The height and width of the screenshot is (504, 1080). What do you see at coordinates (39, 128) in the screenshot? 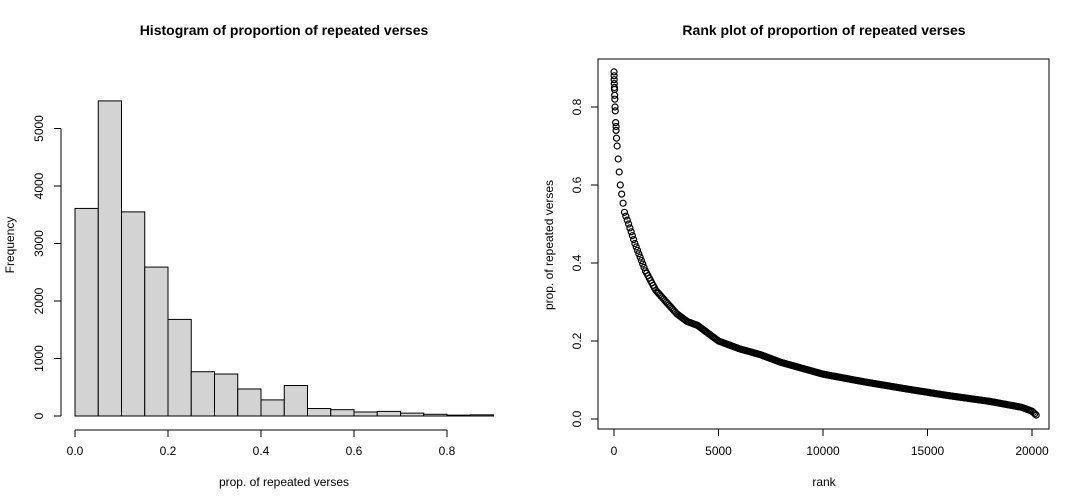
I see `histogram-y-tick-label: 5000` at bounding box center [39, 128].